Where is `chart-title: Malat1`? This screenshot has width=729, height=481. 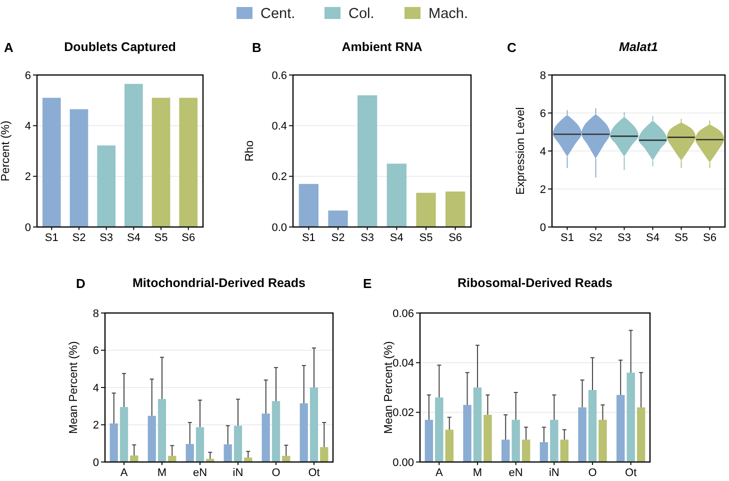
chart-title: Malat1 is located at coordinates (638, 47).